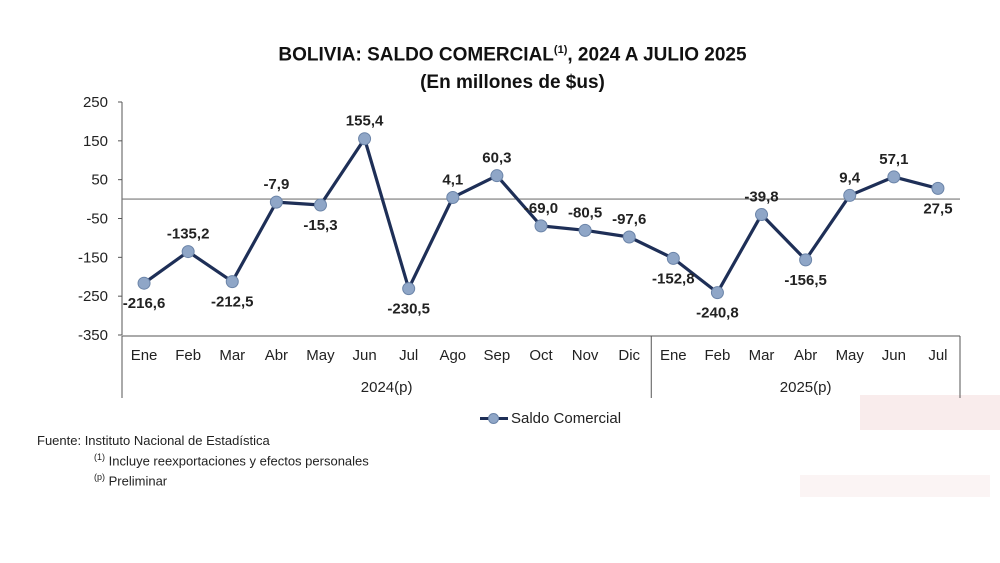  I want to click on x-tick-label: Oct, so click(541, 355).